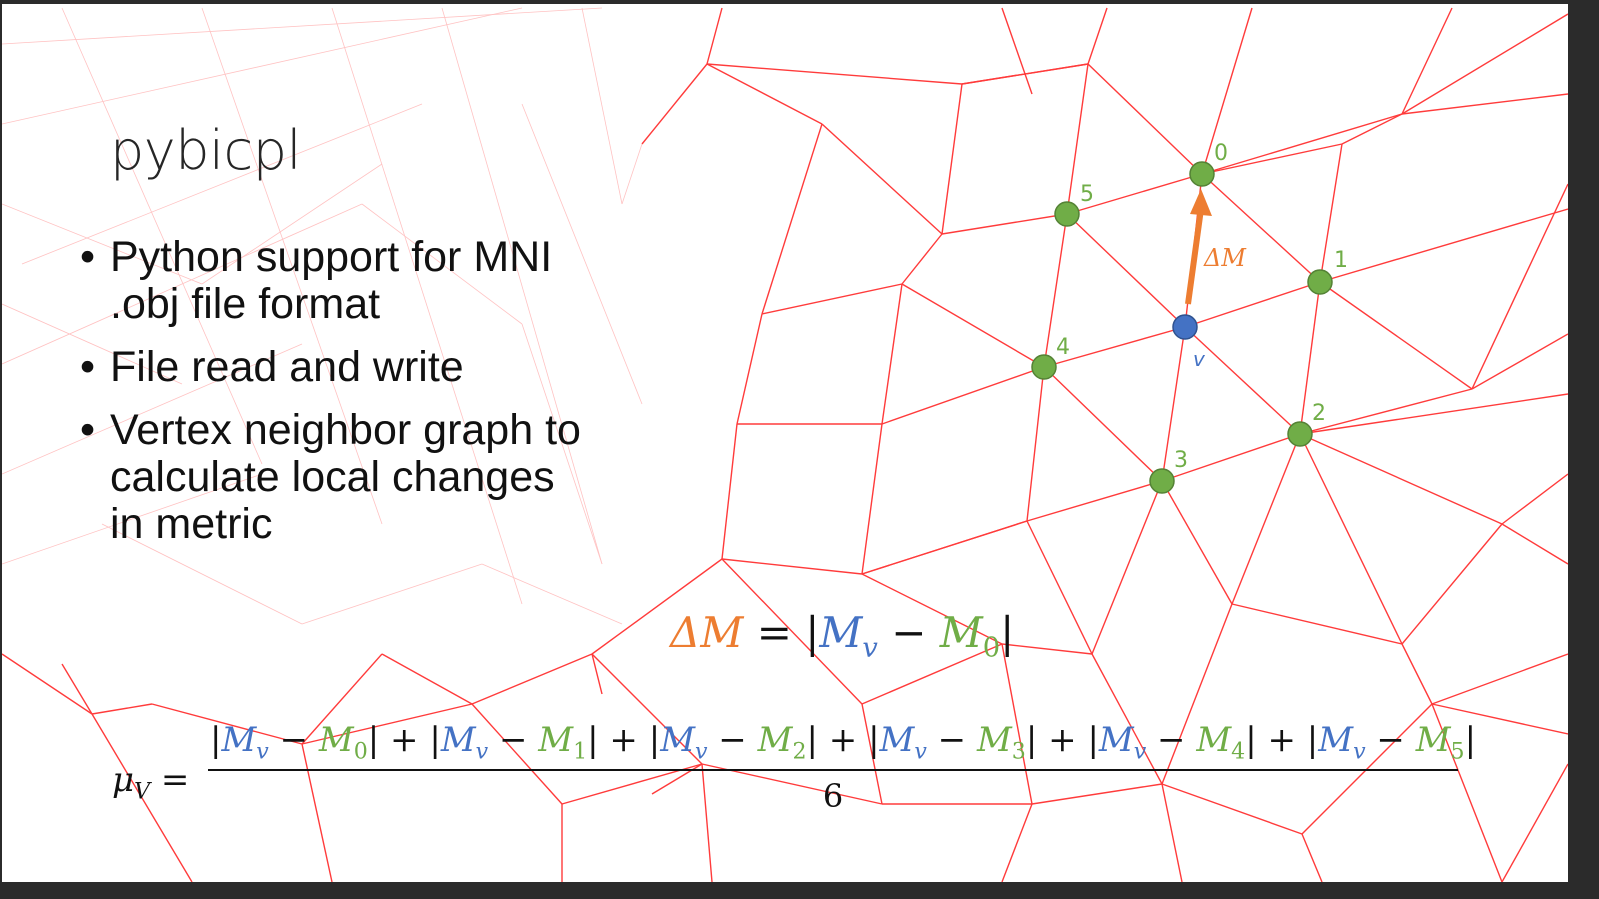 The height and width of the screenshot is (899, 1599). What do you see at coordinates (799, 751) in the screenshot?
I see `term-mk-sub: 2` at bounding box center [799, 751].